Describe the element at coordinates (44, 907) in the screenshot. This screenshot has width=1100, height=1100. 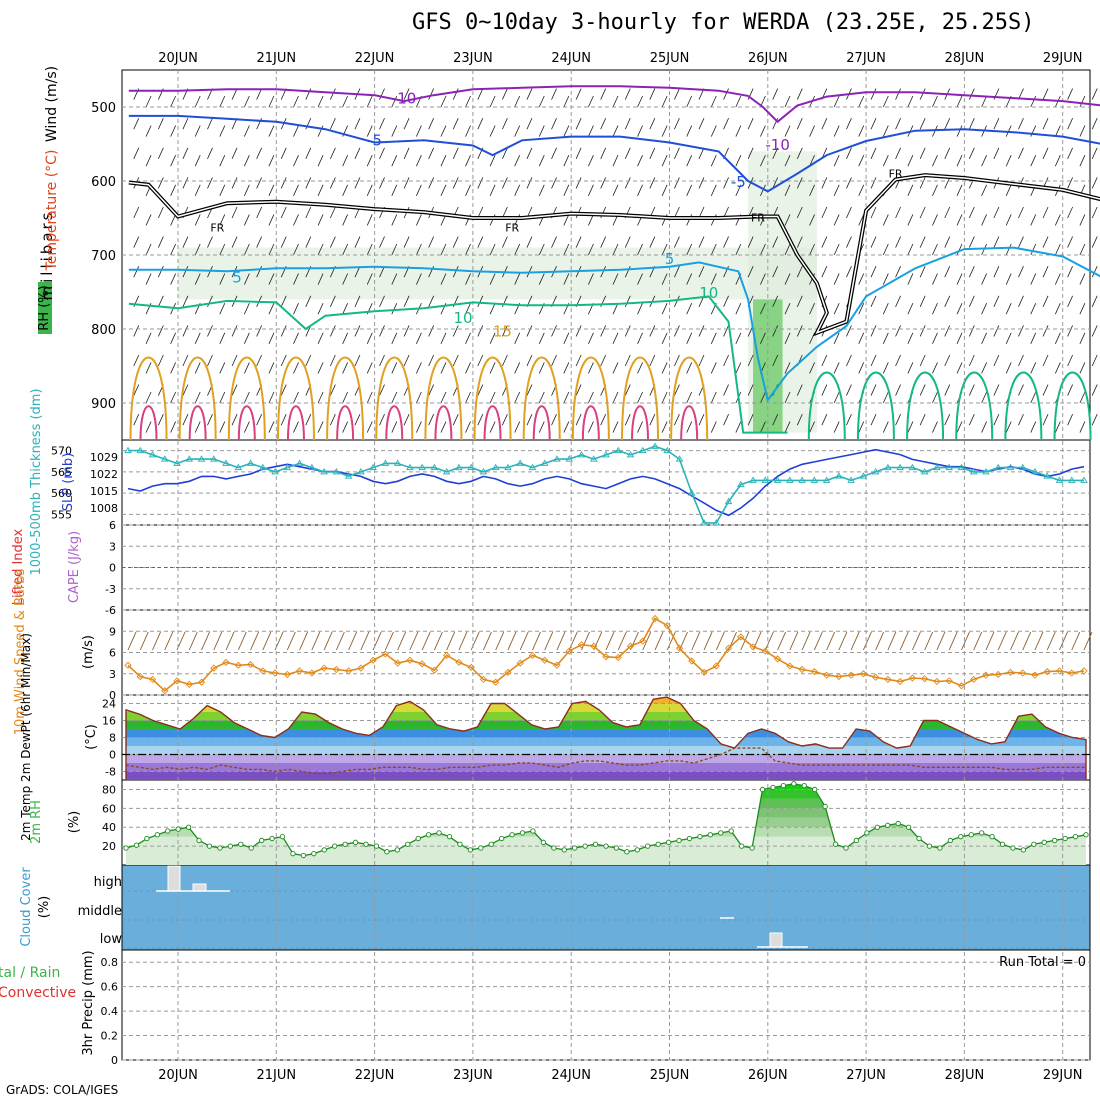
I see `cloud-cover-units: (%)` at that location.